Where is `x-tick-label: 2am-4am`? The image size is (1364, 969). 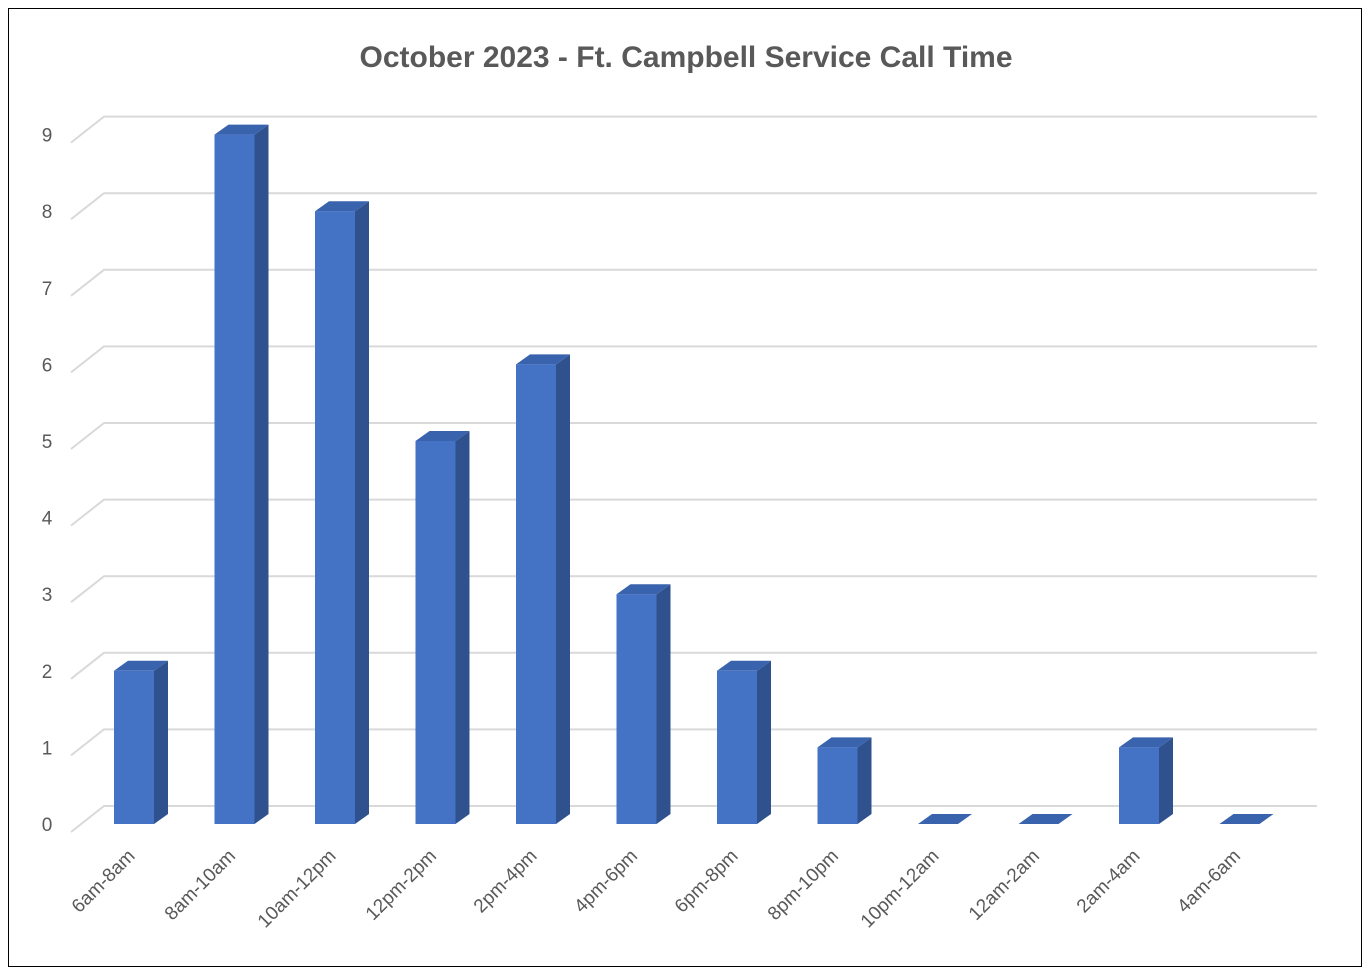
x-tick-label: 2am-4am is located at coordinates (1109, 882).